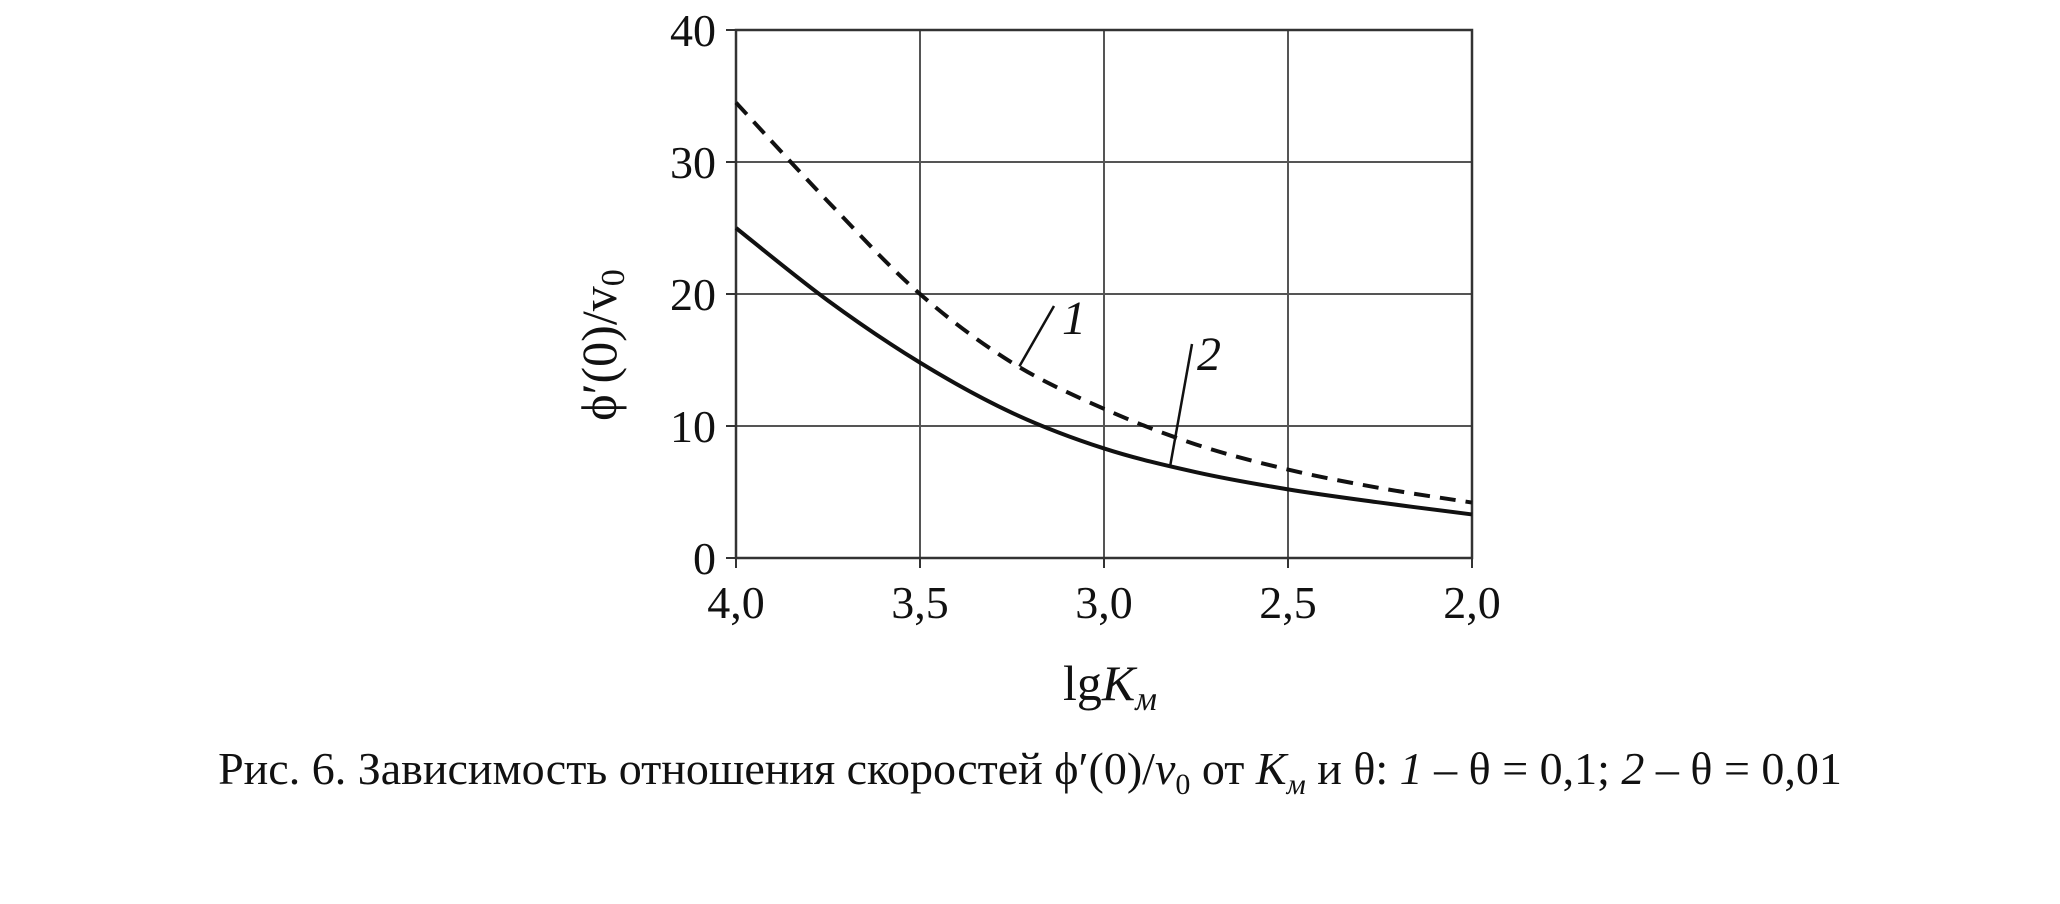 This screenshot has height=904, width=2060. What do you see at coordinates (693, 30) in the screenshot?
I see `y-tick-label: 40` at bounding box center [693, 30].